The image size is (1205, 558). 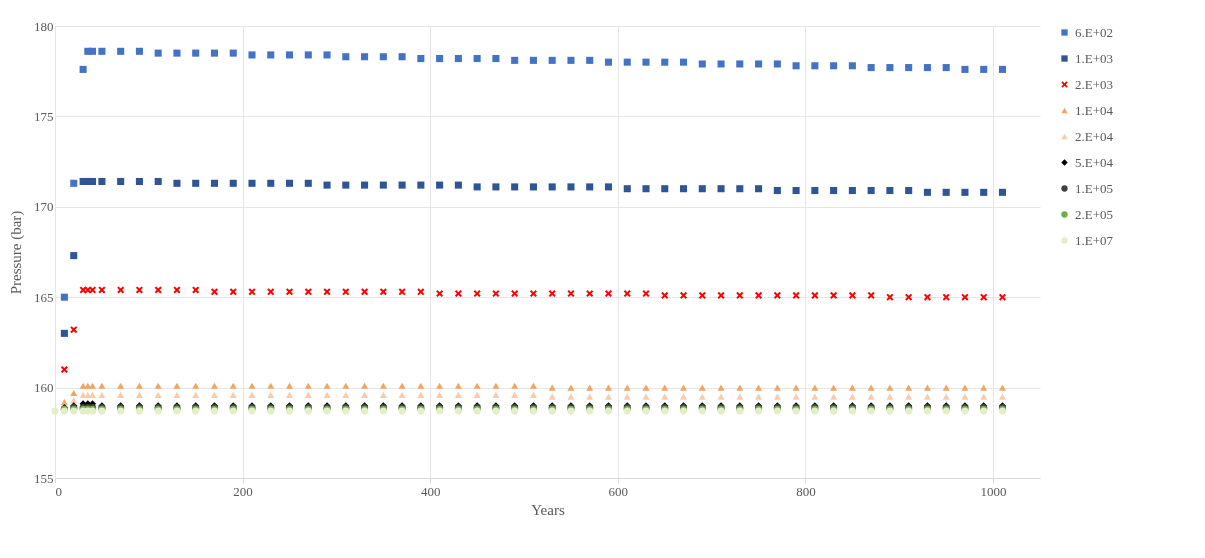 I want to click on x-tick-label: 200, so click(x=243, y=491).